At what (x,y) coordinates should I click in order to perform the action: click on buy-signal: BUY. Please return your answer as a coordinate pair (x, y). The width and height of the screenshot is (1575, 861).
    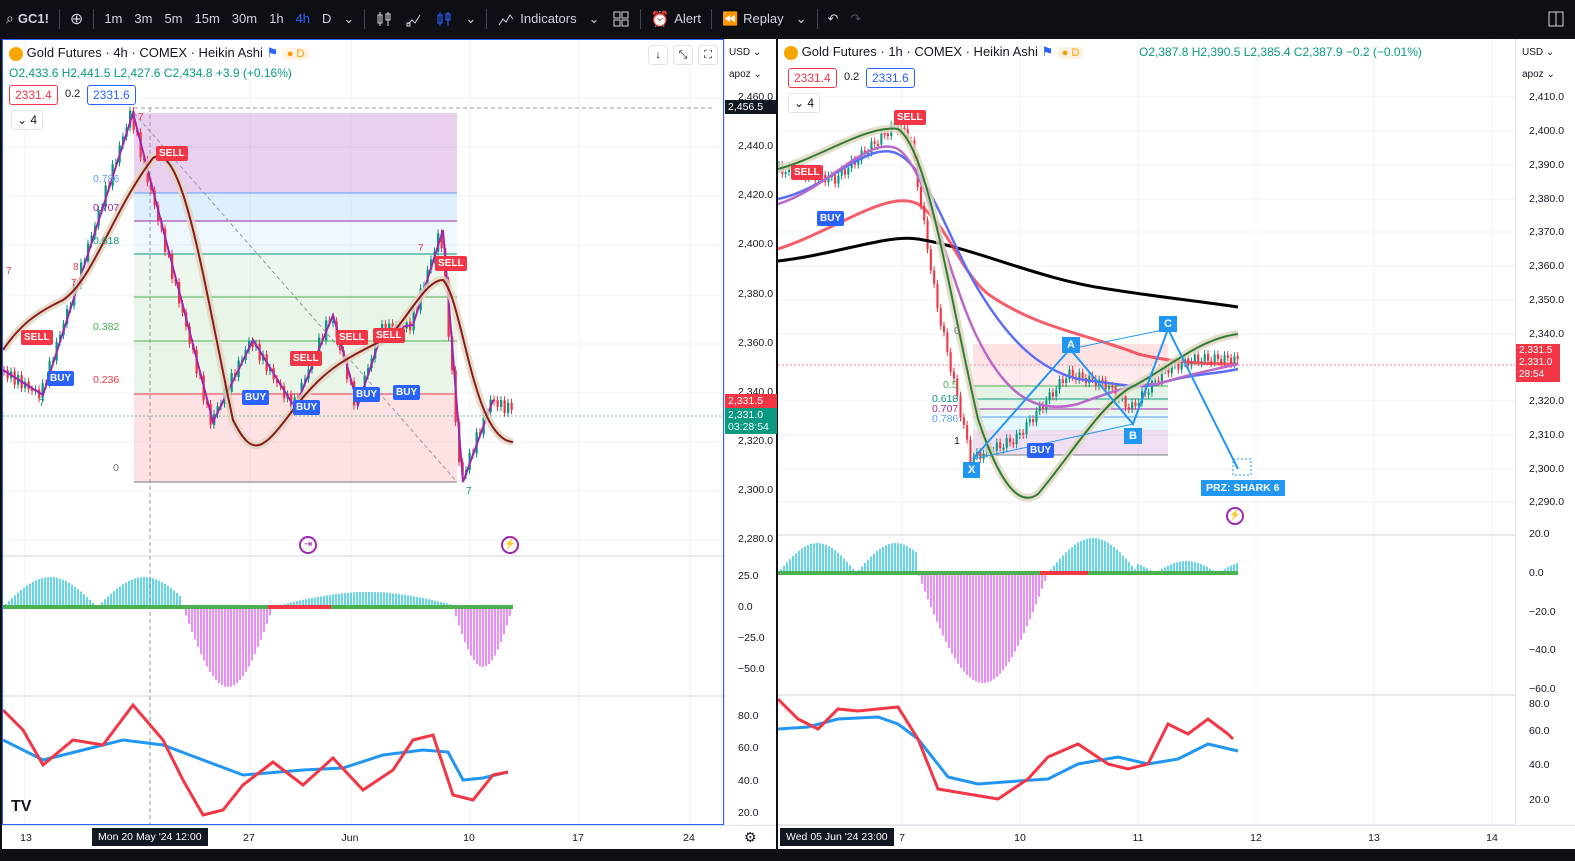
    Looking at the image, I should click on (307, 407).